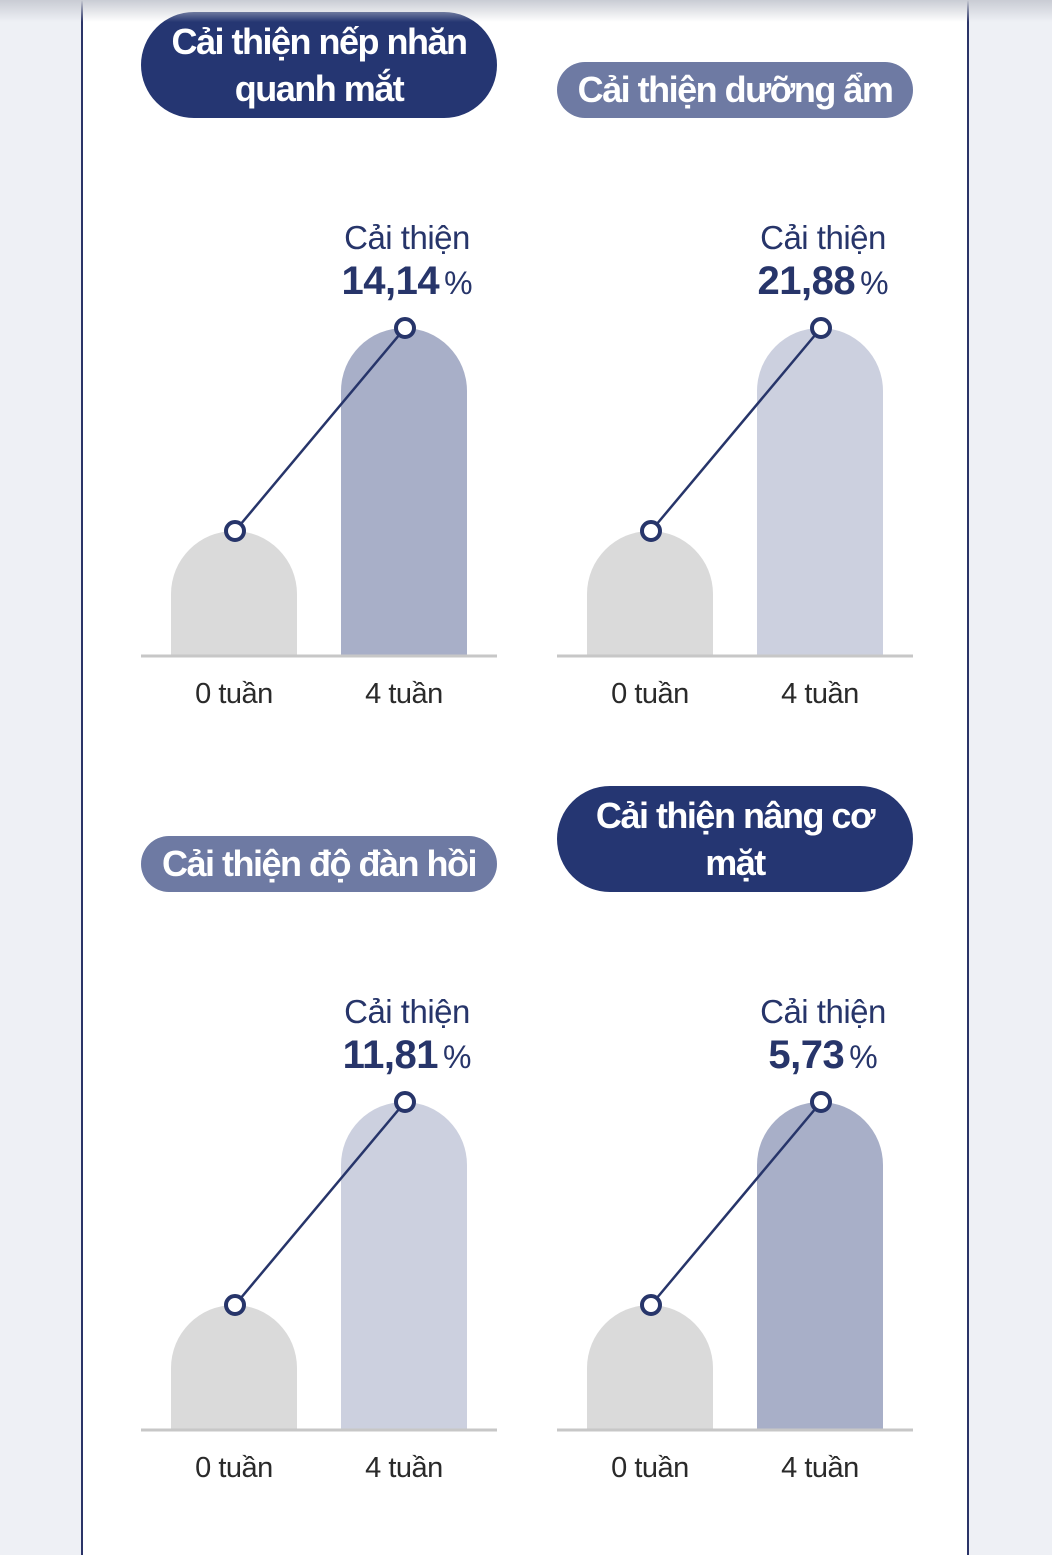 Image resolution: width=1052 pixels, height=1555 pixels. I want to click on improvement-annotation: Cải thiện 5,73%, so click(823, 1040).